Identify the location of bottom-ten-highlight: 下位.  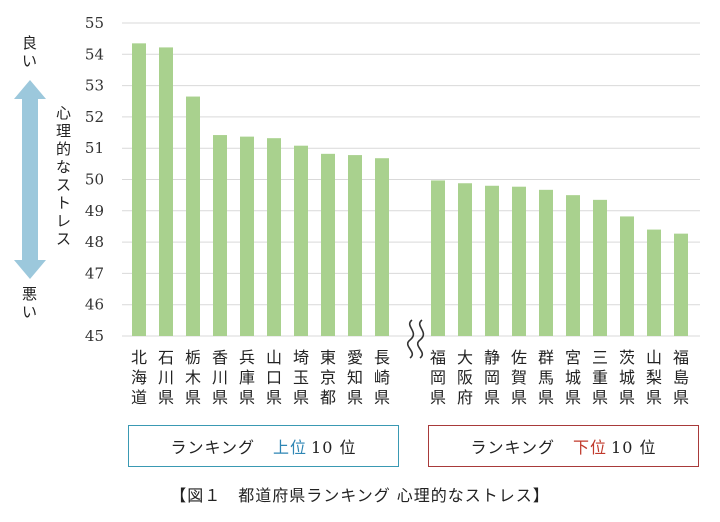
(590, 447).